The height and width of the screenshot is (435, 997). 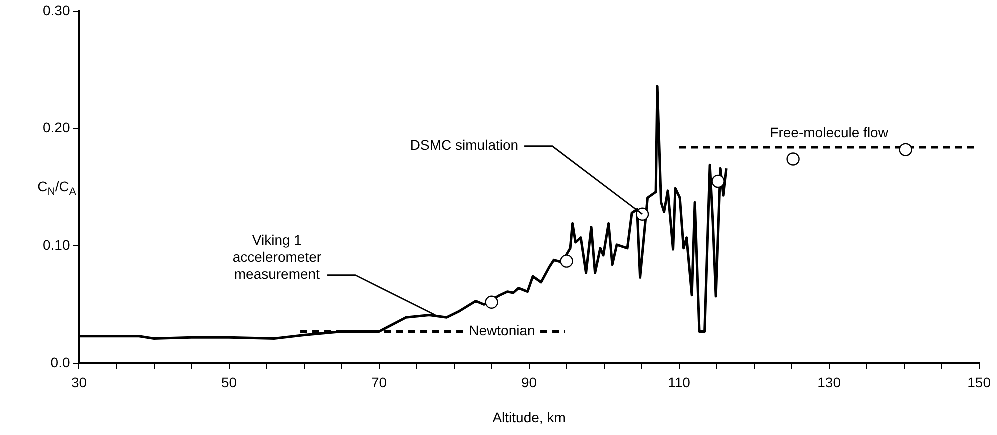 What do you see at coordinates (464, 145) in the screenshot?
I see `annotation: DSMC simulation` at bounding box center [464, 145].